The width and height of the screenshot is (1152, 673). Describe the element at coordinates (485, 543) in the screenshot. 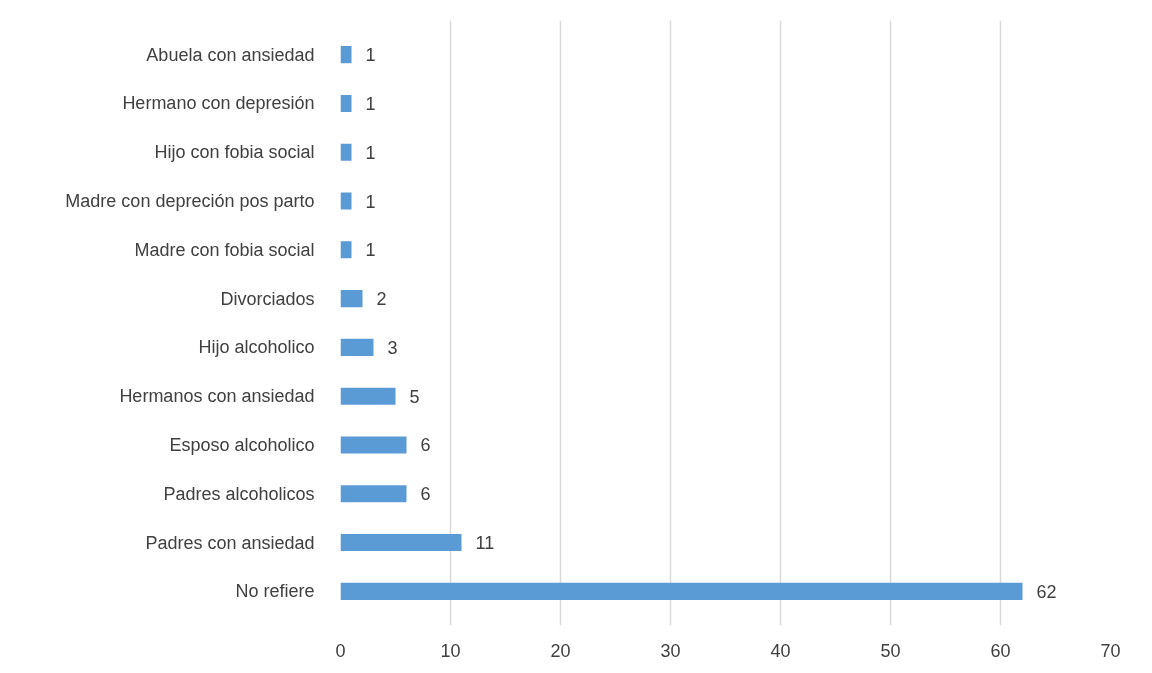

I see `data-label: 11` at that location.